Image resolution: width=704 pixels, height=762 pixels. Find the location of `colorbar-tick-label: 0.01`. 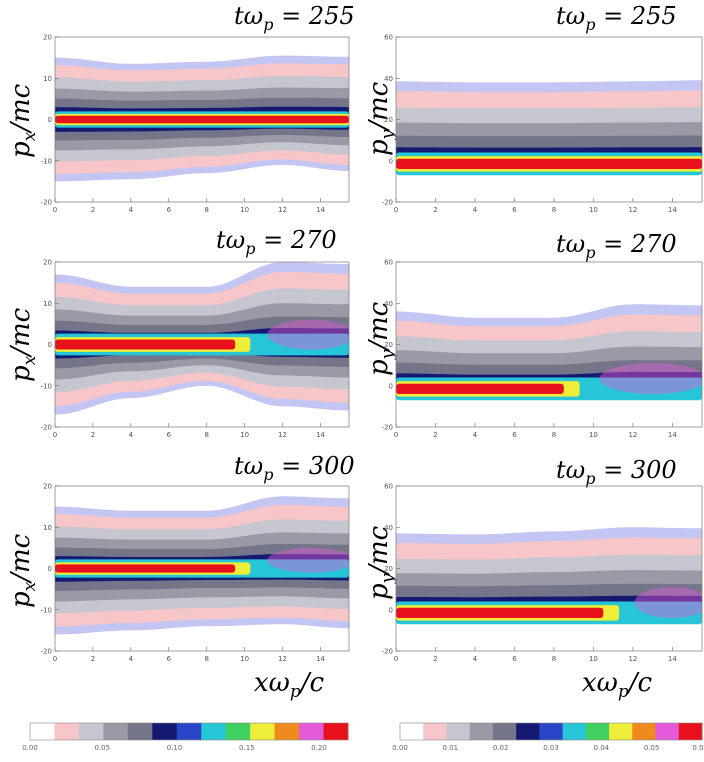

colorbar-tick-label: 0.01 is located at coordinates (451, 748).